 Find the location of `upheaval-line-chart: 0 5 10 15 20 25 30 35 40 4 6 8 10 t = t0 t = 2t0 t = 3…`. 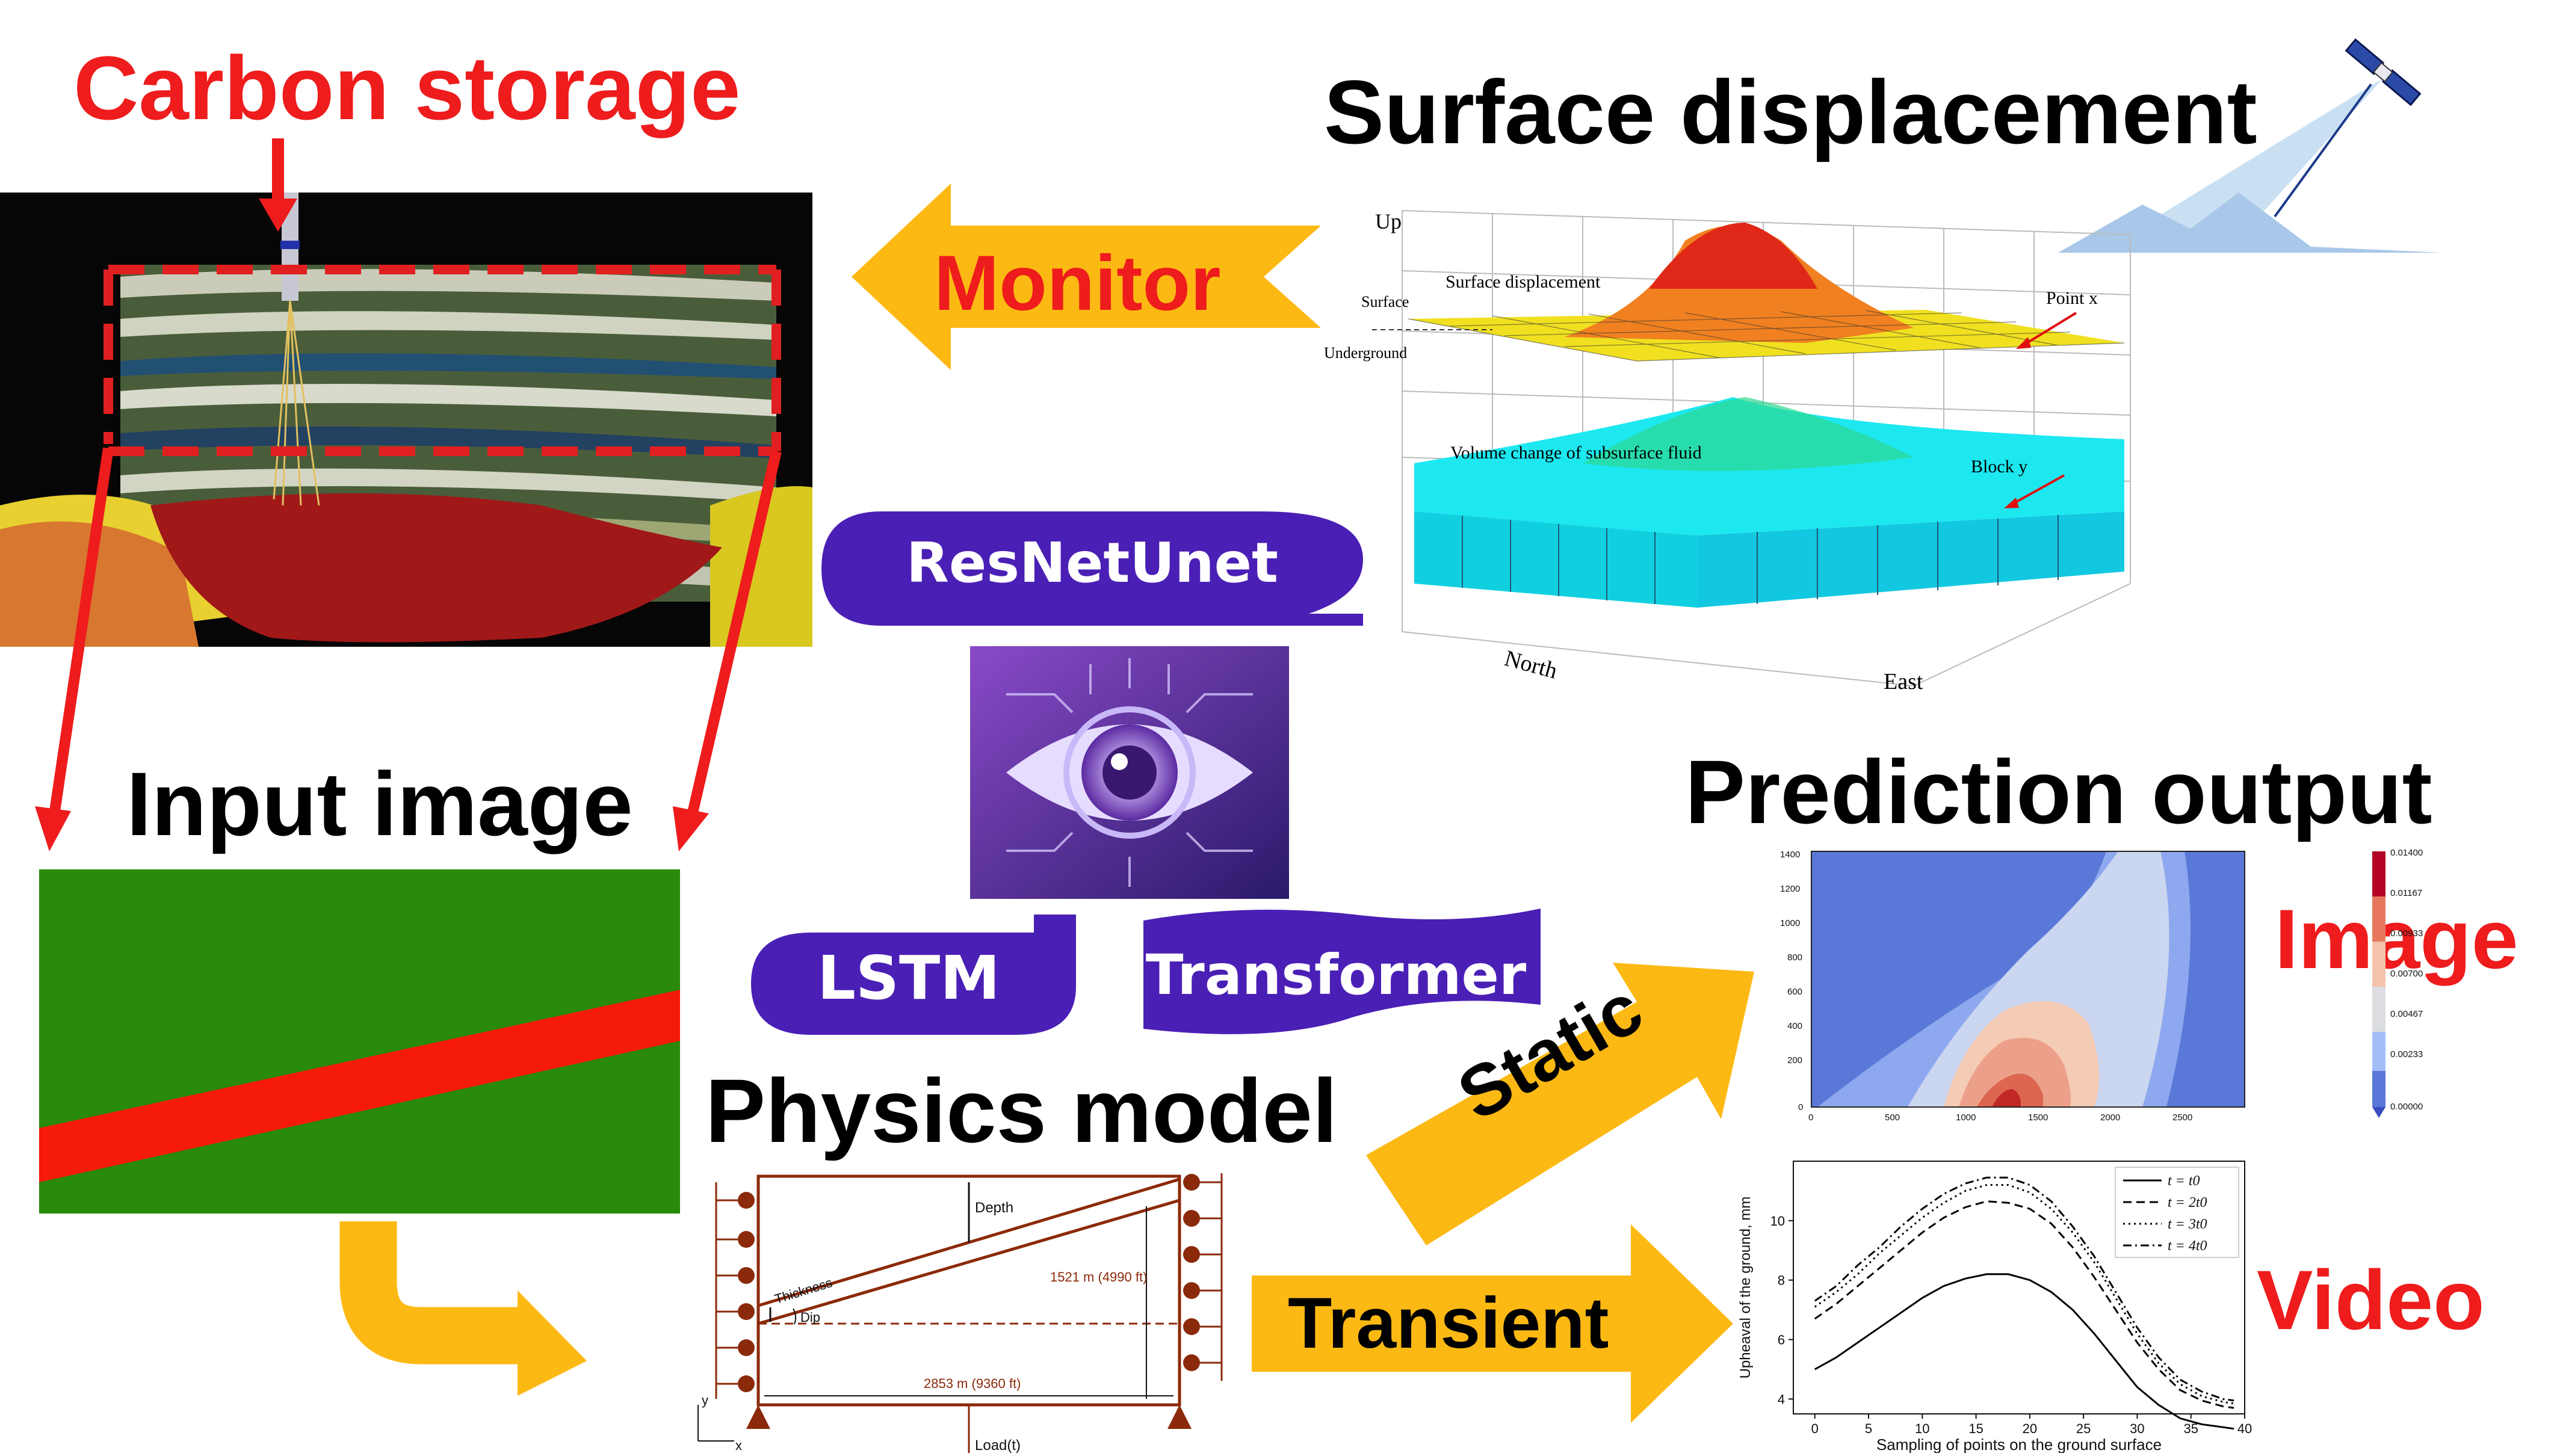

upheaval-line-chart: 0 5 10 15 20 25 30 35 40 4 6 8 10 t = t0 t = 2t0 t = 3… is located at coordinates (1994, 1307).